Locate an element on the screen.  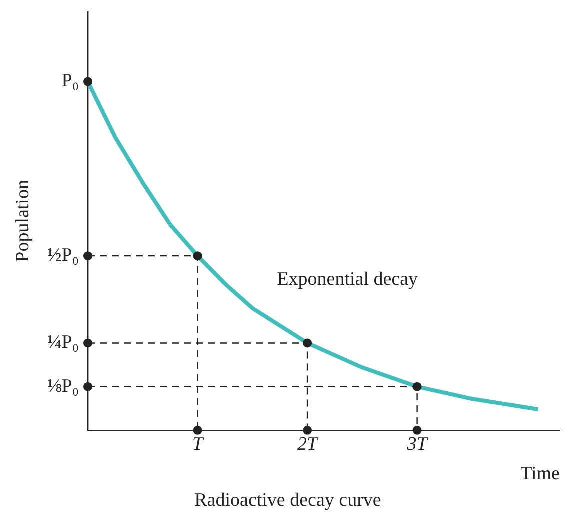
text: Radioactive decay curve is located at coordinates (288, 501).